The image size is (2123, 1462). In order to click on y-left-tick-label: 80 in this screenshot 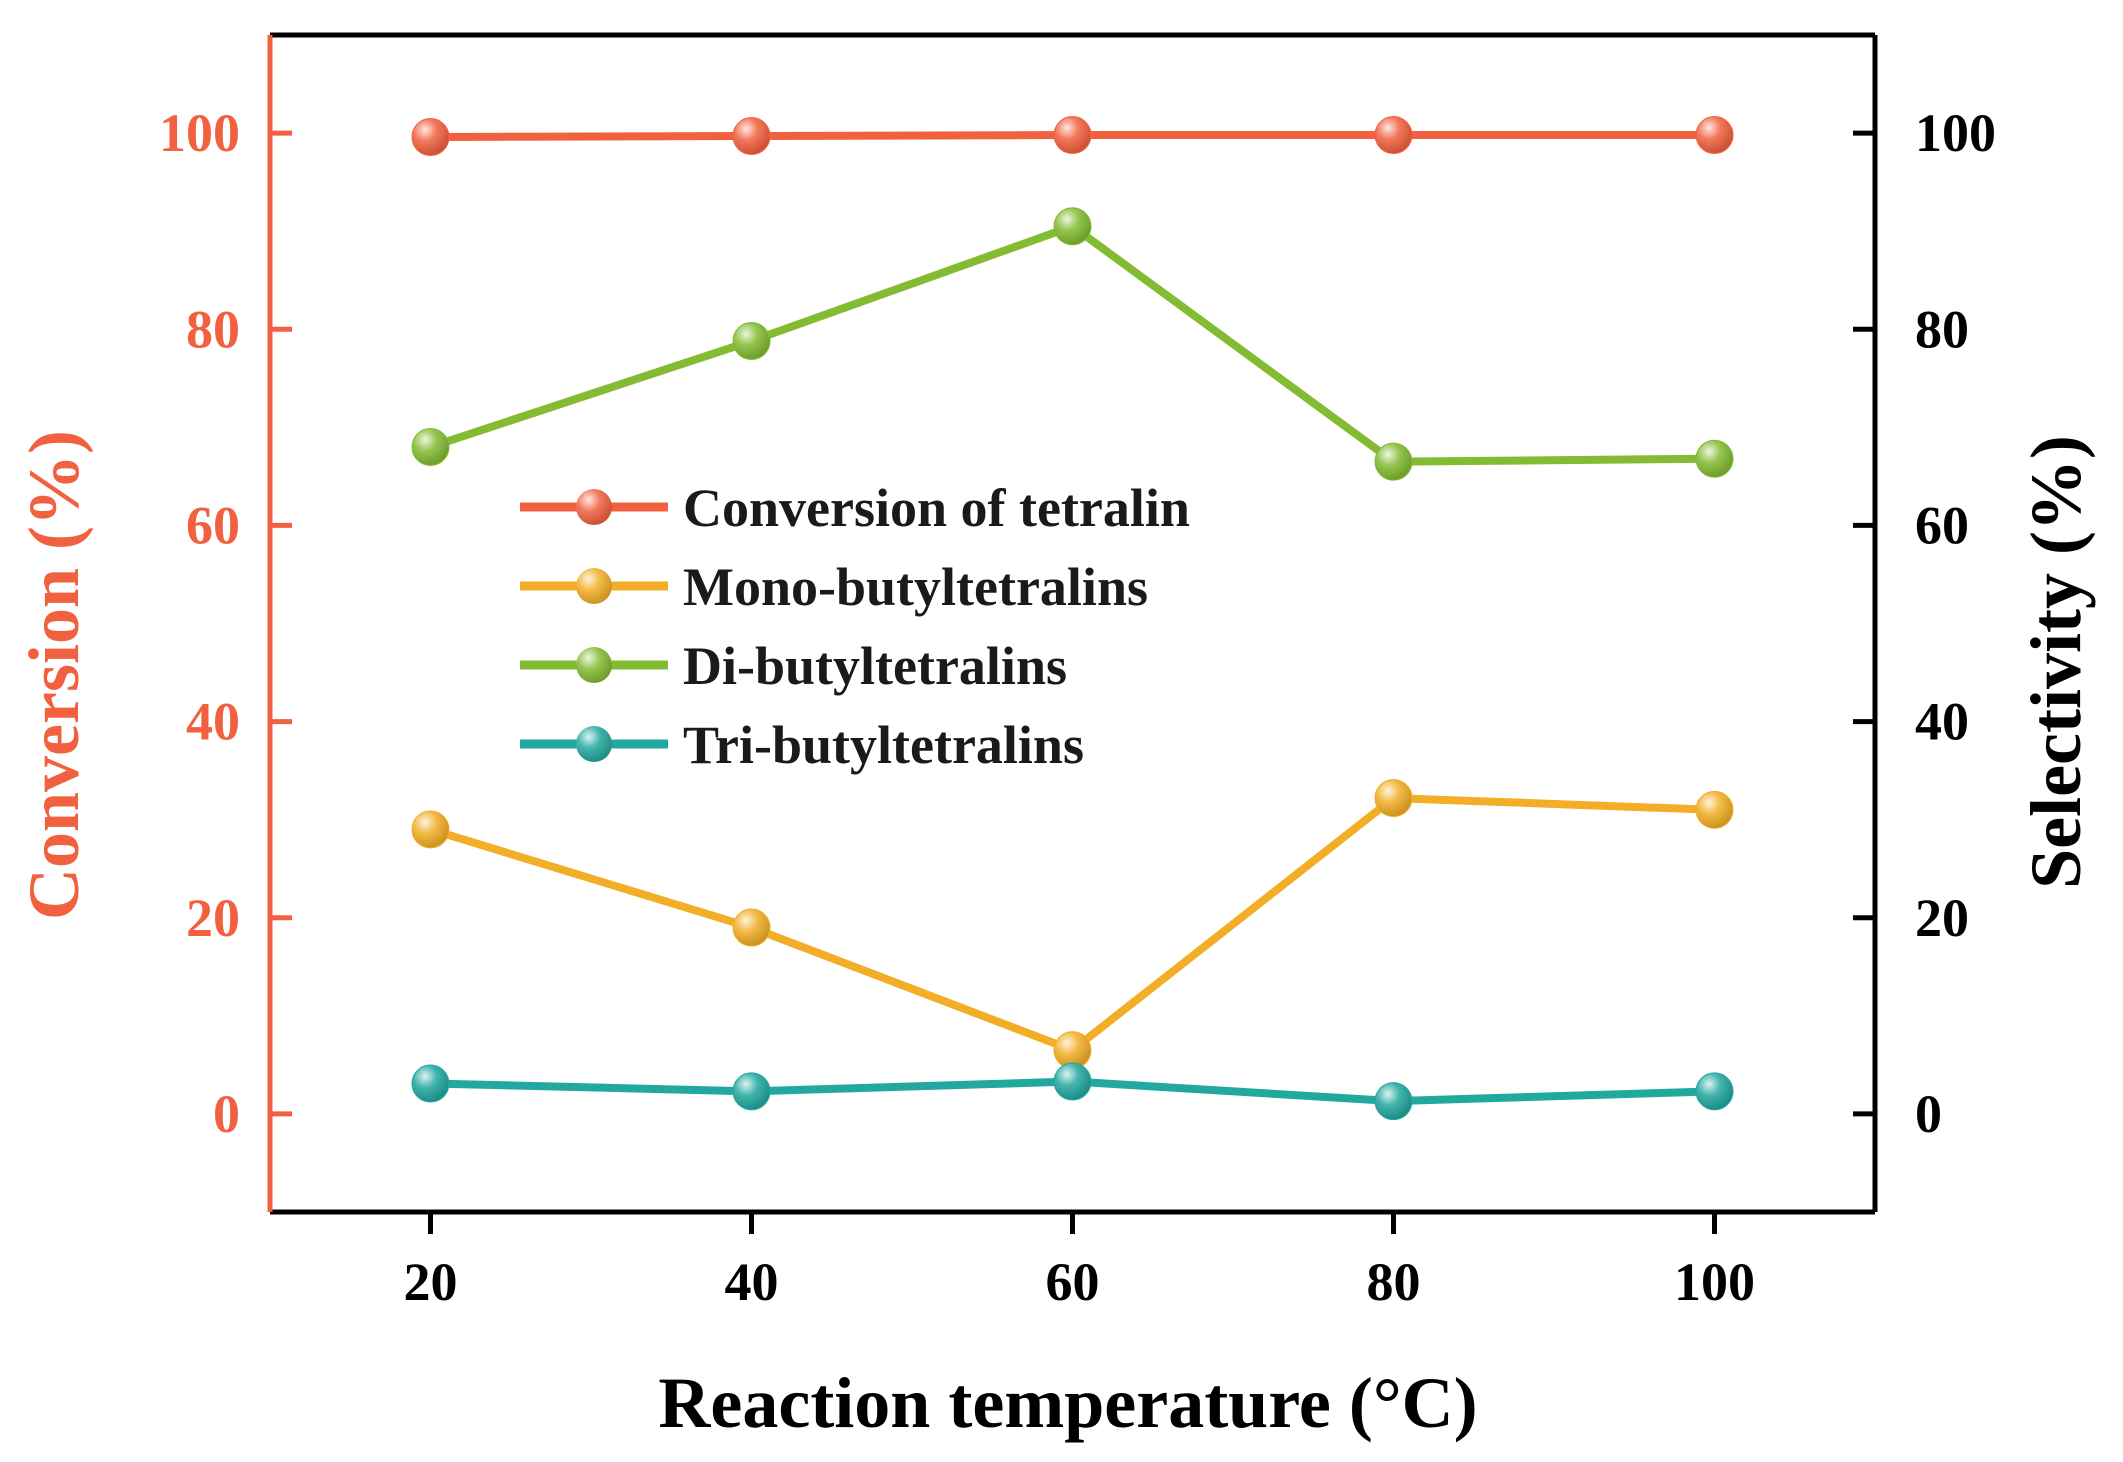, I will do `click(213, 329)`.